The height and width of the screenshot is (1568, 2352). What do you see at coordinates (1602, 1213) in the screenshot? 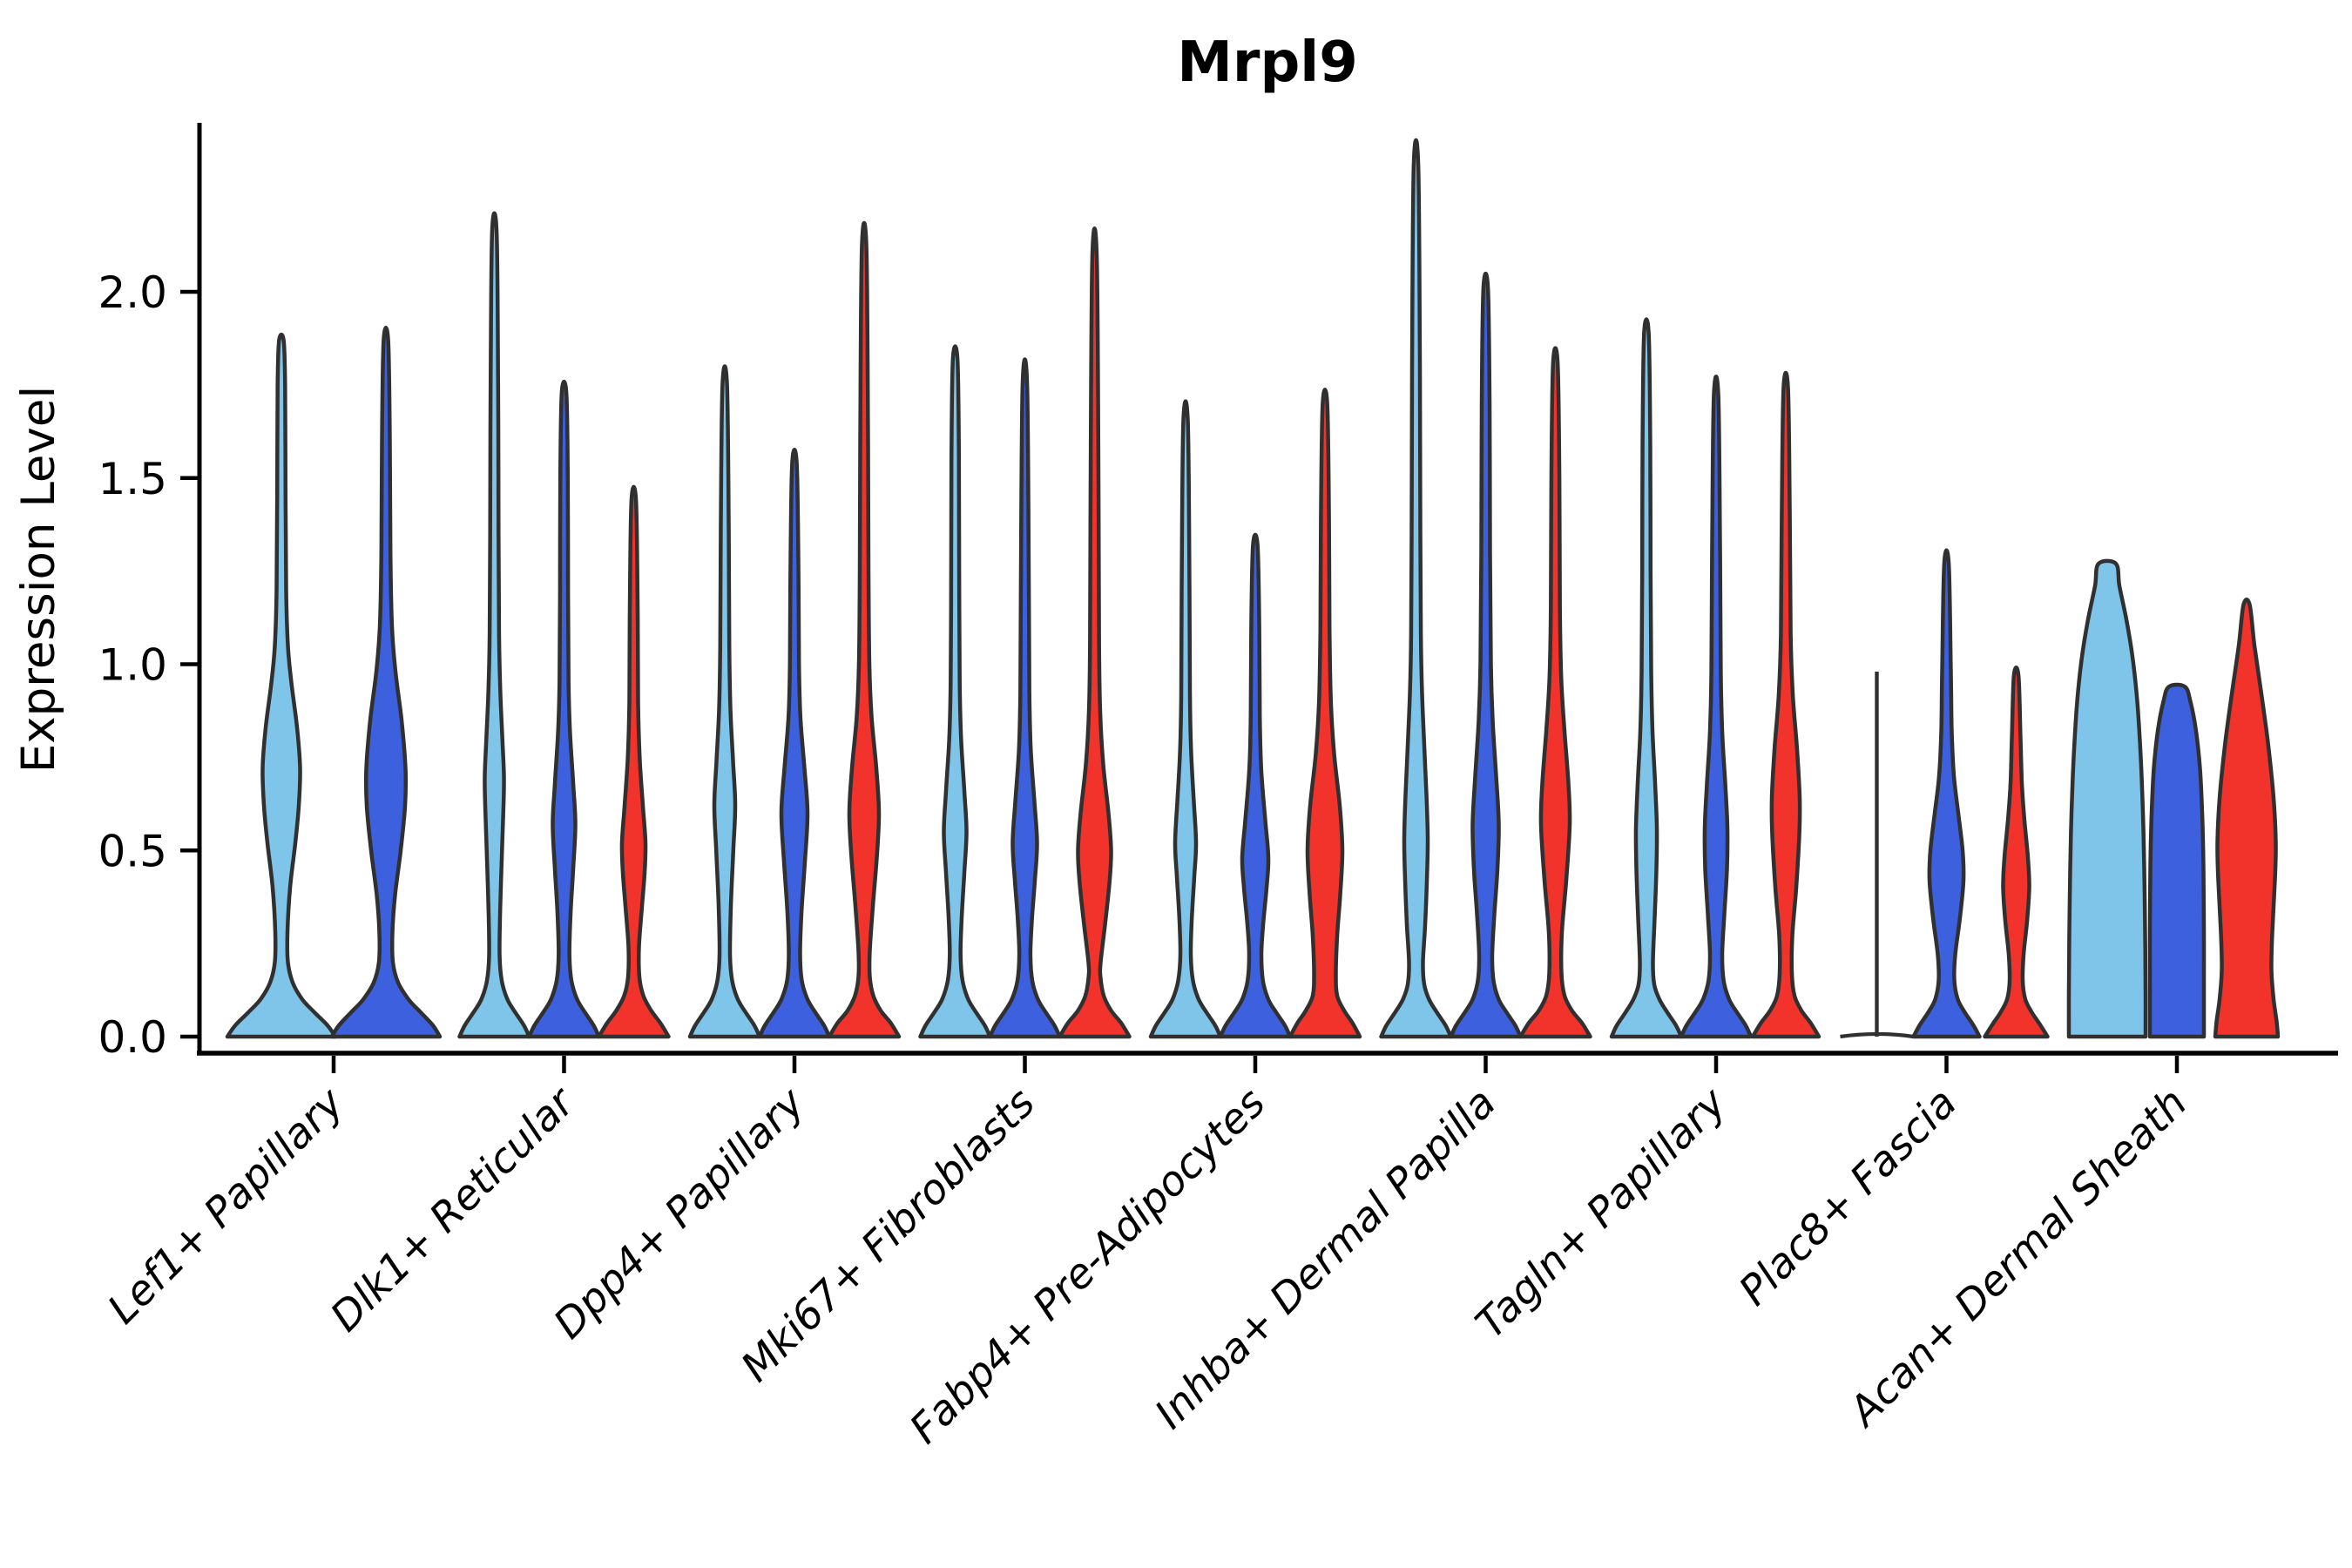
I see `x-tick-label: Tagln+ Papillary` at bounding box center [1602, 1213].